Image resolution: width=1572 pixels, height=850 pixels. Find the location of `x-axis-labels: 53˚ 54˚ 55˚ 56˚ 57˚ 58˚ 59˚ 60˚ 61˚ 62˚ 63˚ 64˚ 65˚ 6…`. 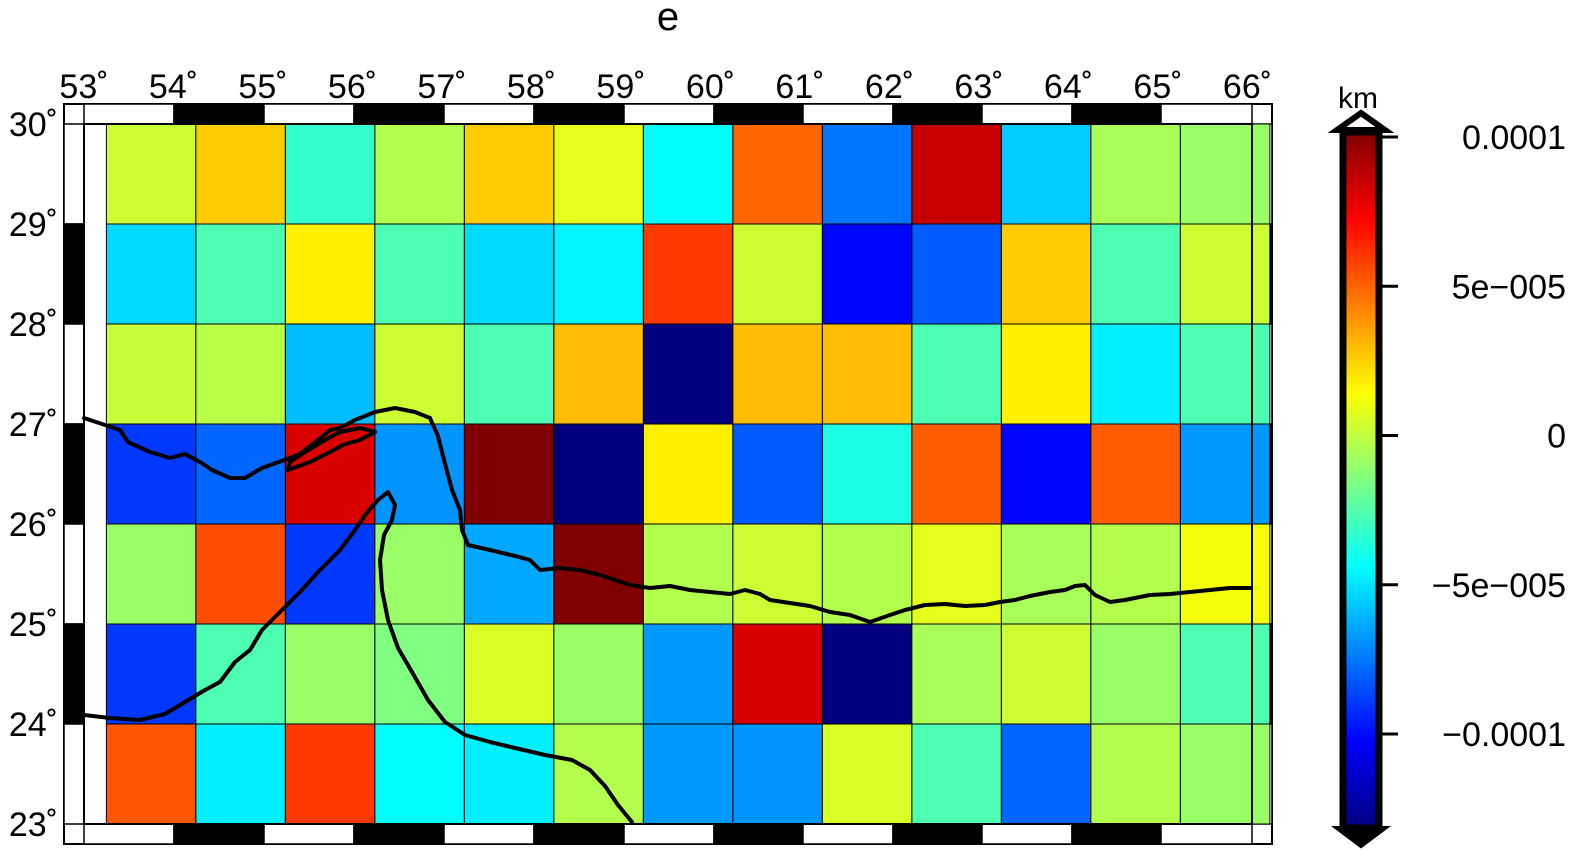

x-axis-labels: 53˚ 54˚ 55˚ 56˚ 57˚ 58˚ 59˚ 60˚ 61˚ 62˚ 63˚ 64˚ 65˚ 6… is located at coordinates (665, 87).